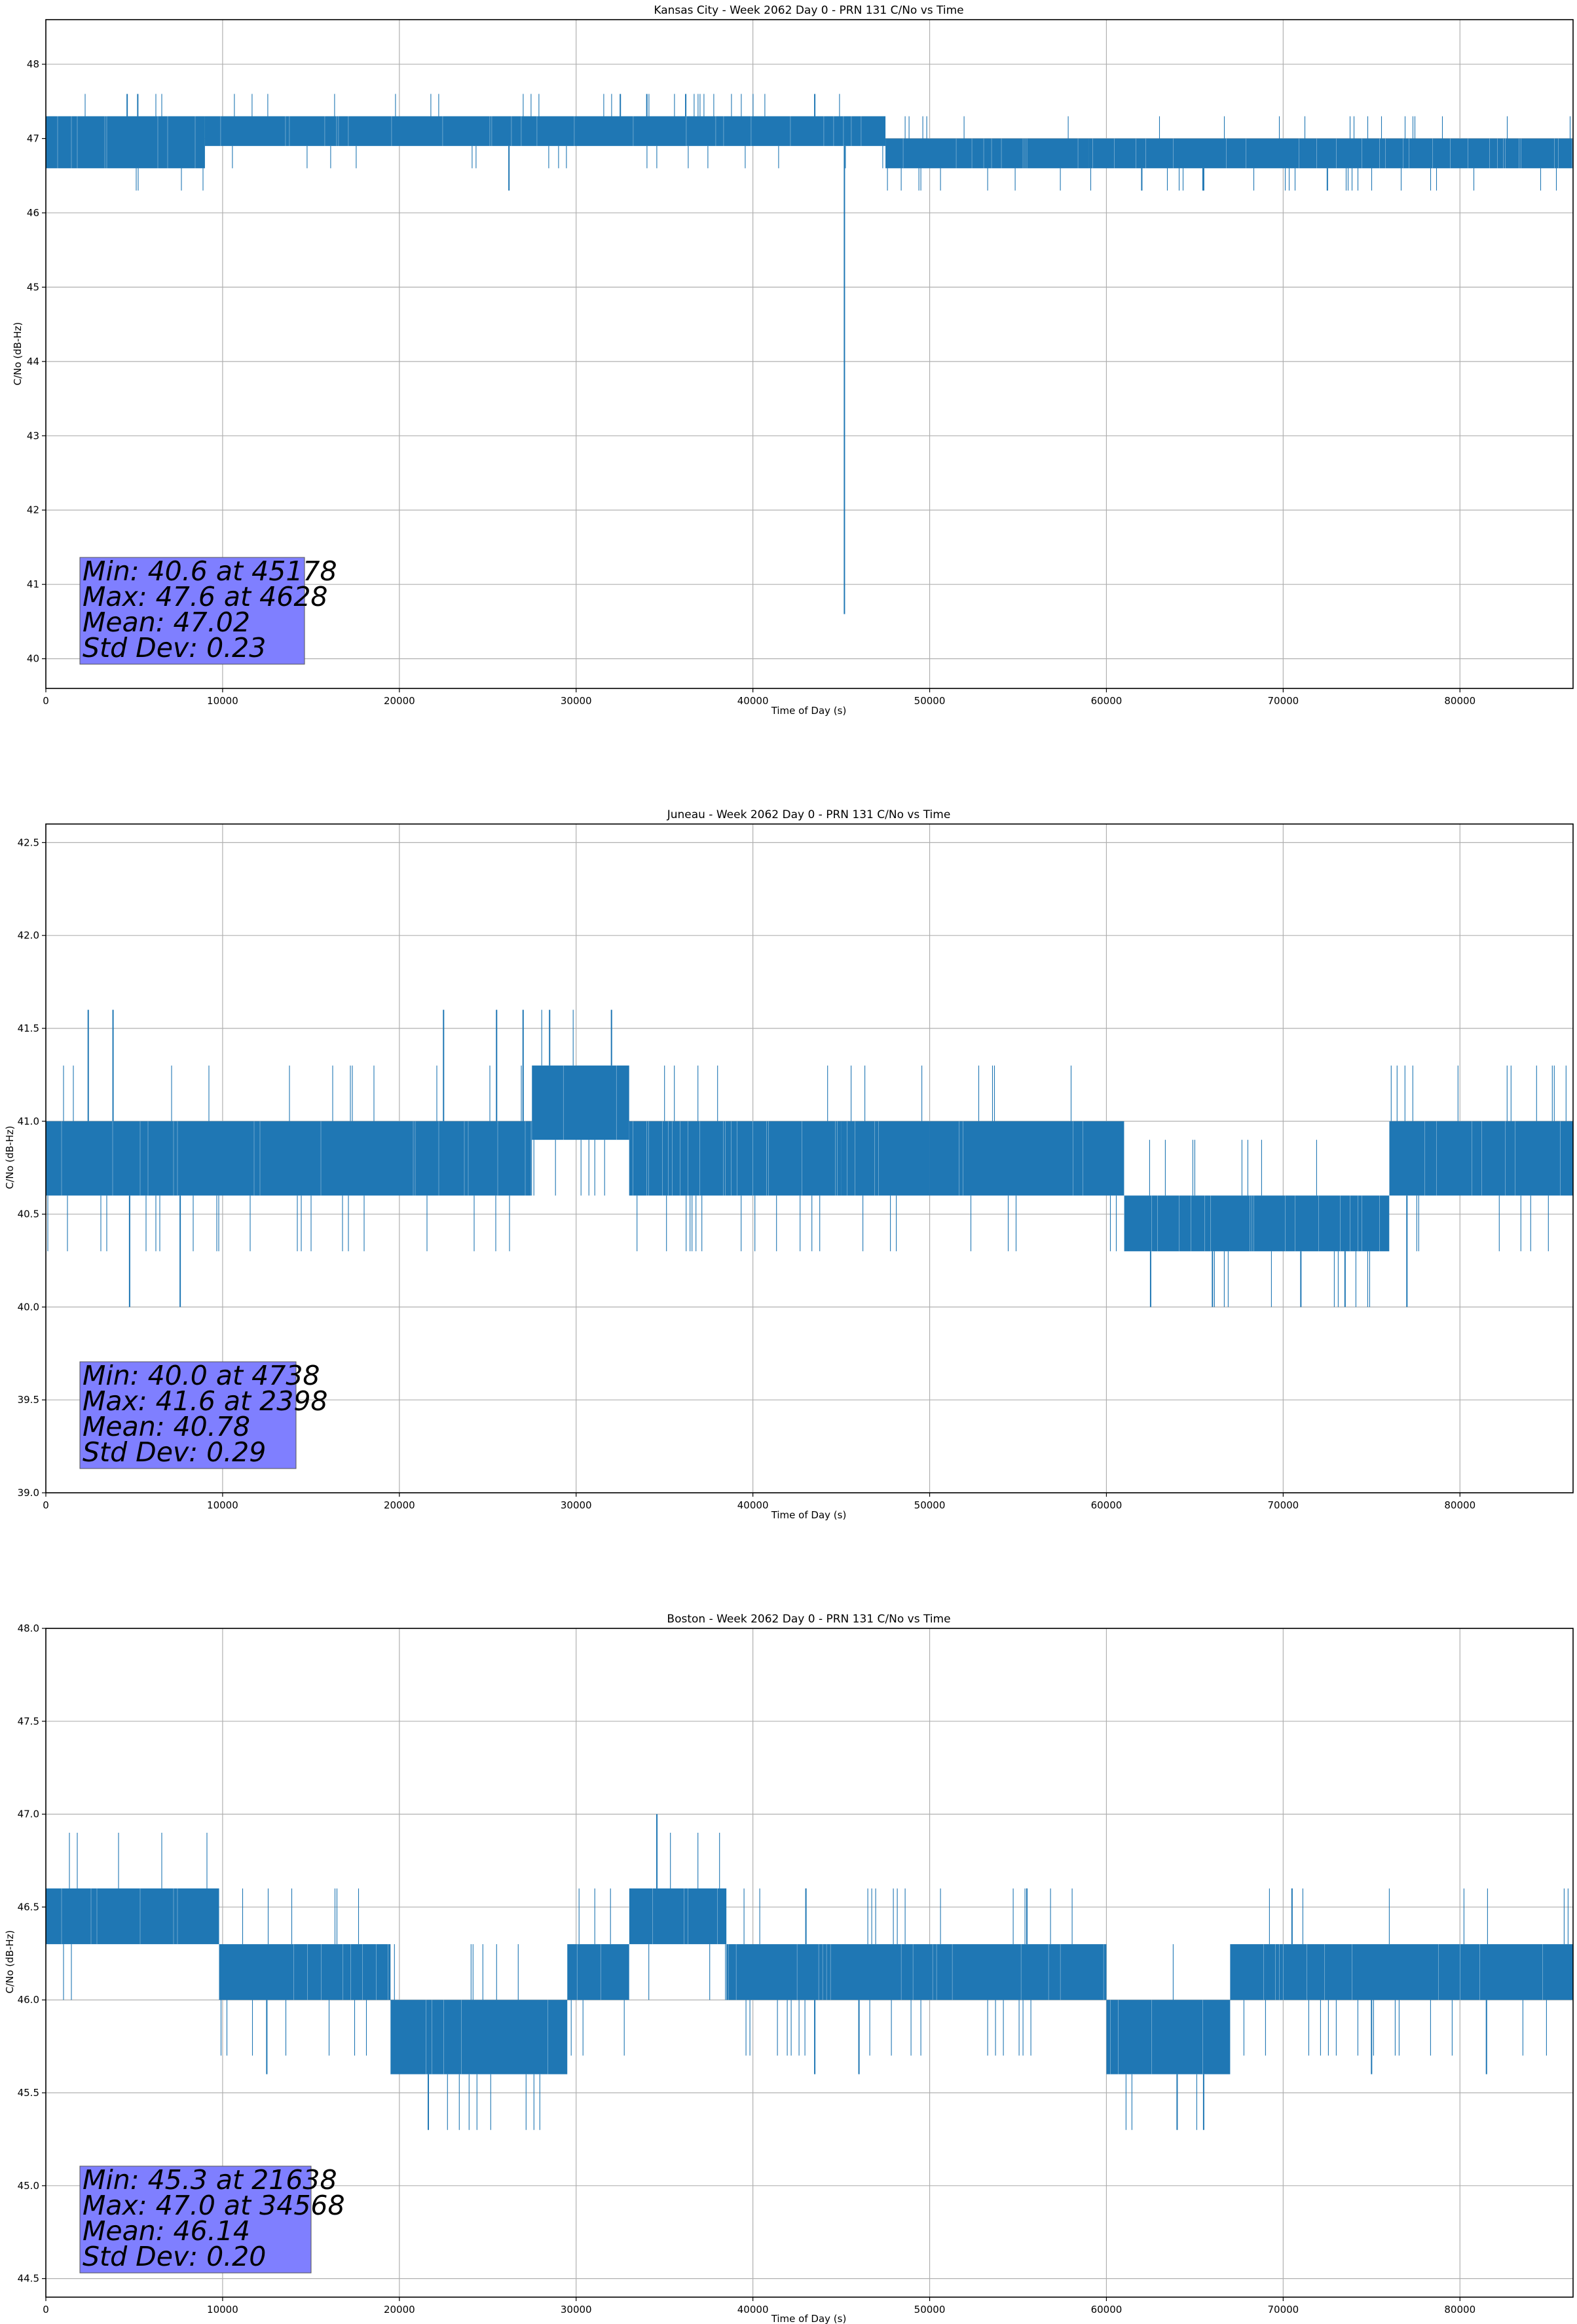 The width and height of the screenshot is (1577, 2324). Describe the element at coordinates (33, 213) in the screenshot. I see `y-tick-label: 46` at that location.